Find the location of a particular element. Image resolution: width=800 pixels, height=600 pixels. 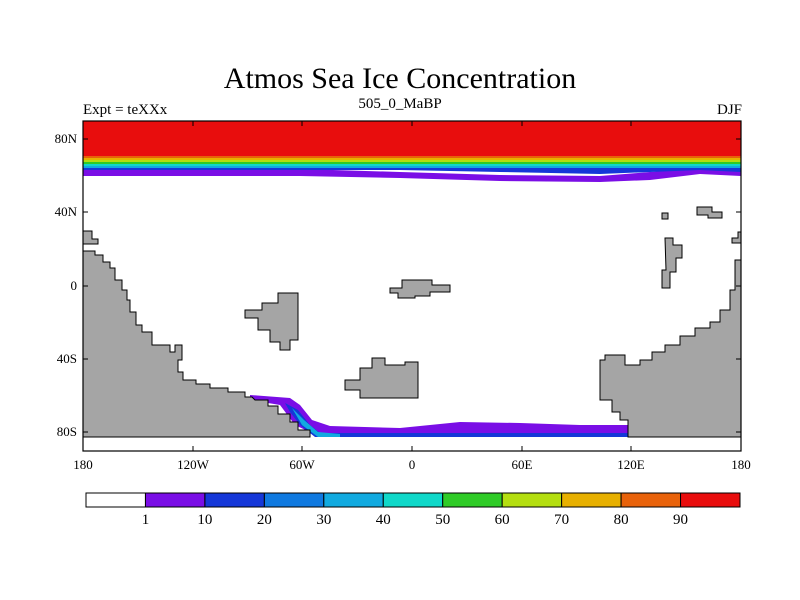

colorbar-label: 80 is located at coordinates (621, 520).